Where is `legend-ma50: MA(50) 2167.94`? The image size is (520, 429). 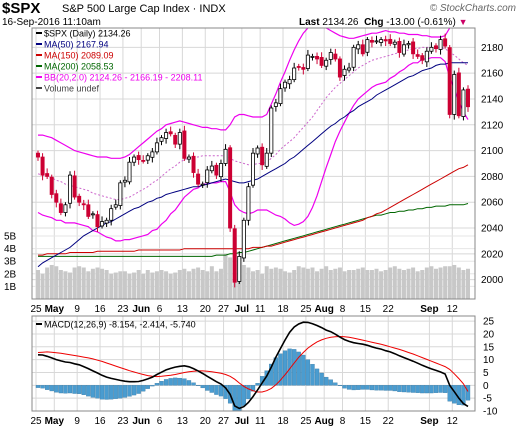 legend-ma50: MA(50) 2167.94 is located at coordinates (76, 45).